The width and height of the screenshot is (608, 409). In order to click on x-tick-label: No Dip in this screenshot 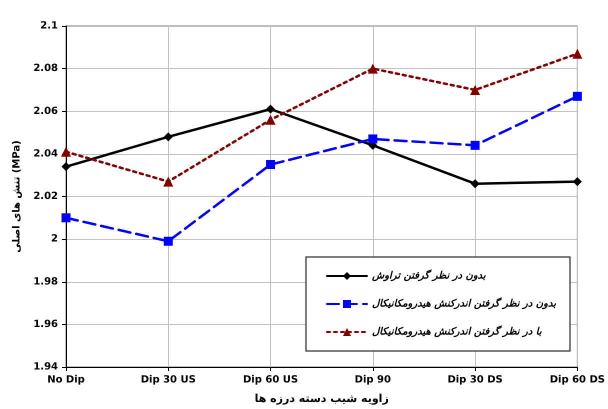, I will do `click(66, 380)`.